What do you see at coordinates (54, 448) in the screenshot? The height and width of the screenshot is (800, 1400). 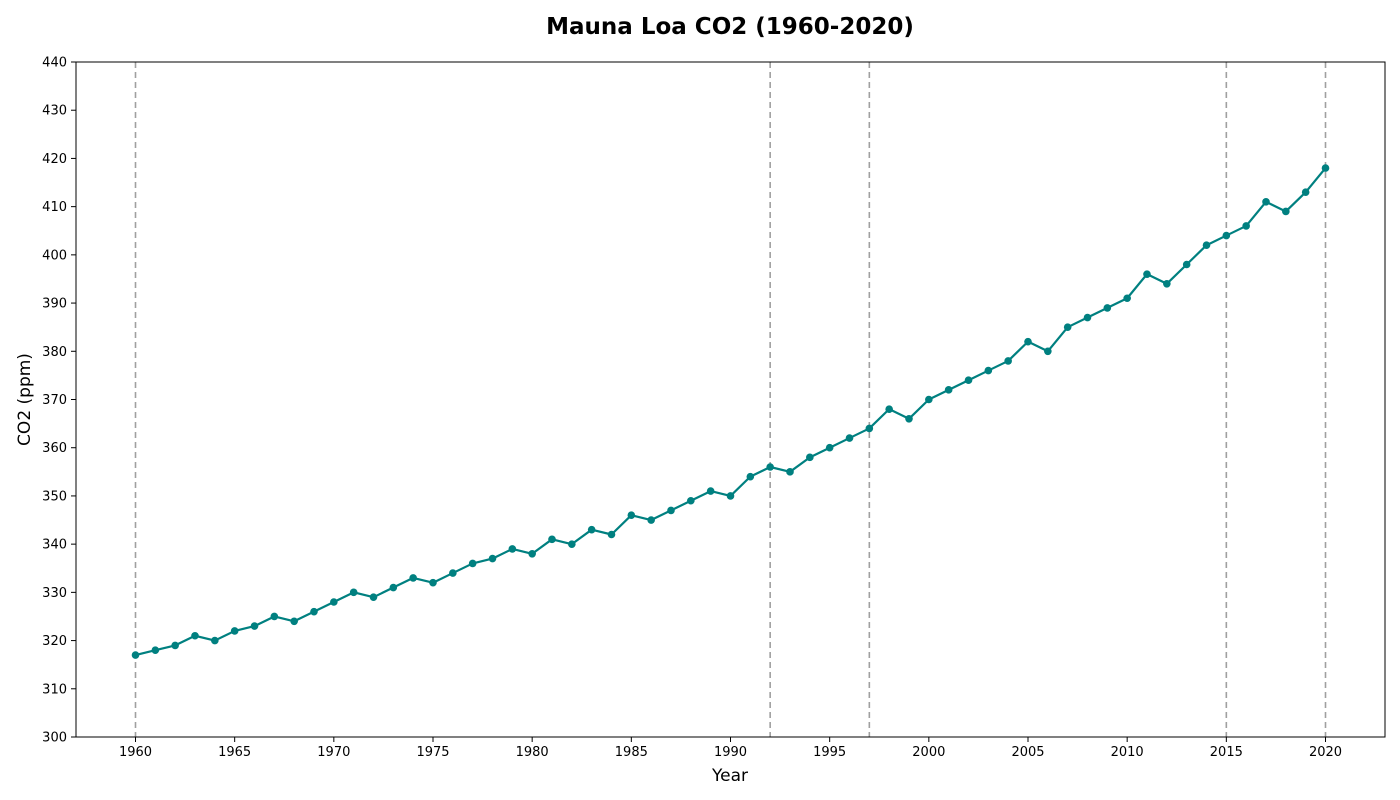 I see `y-tick-label-360: 360` at bounding box center [54, 448].